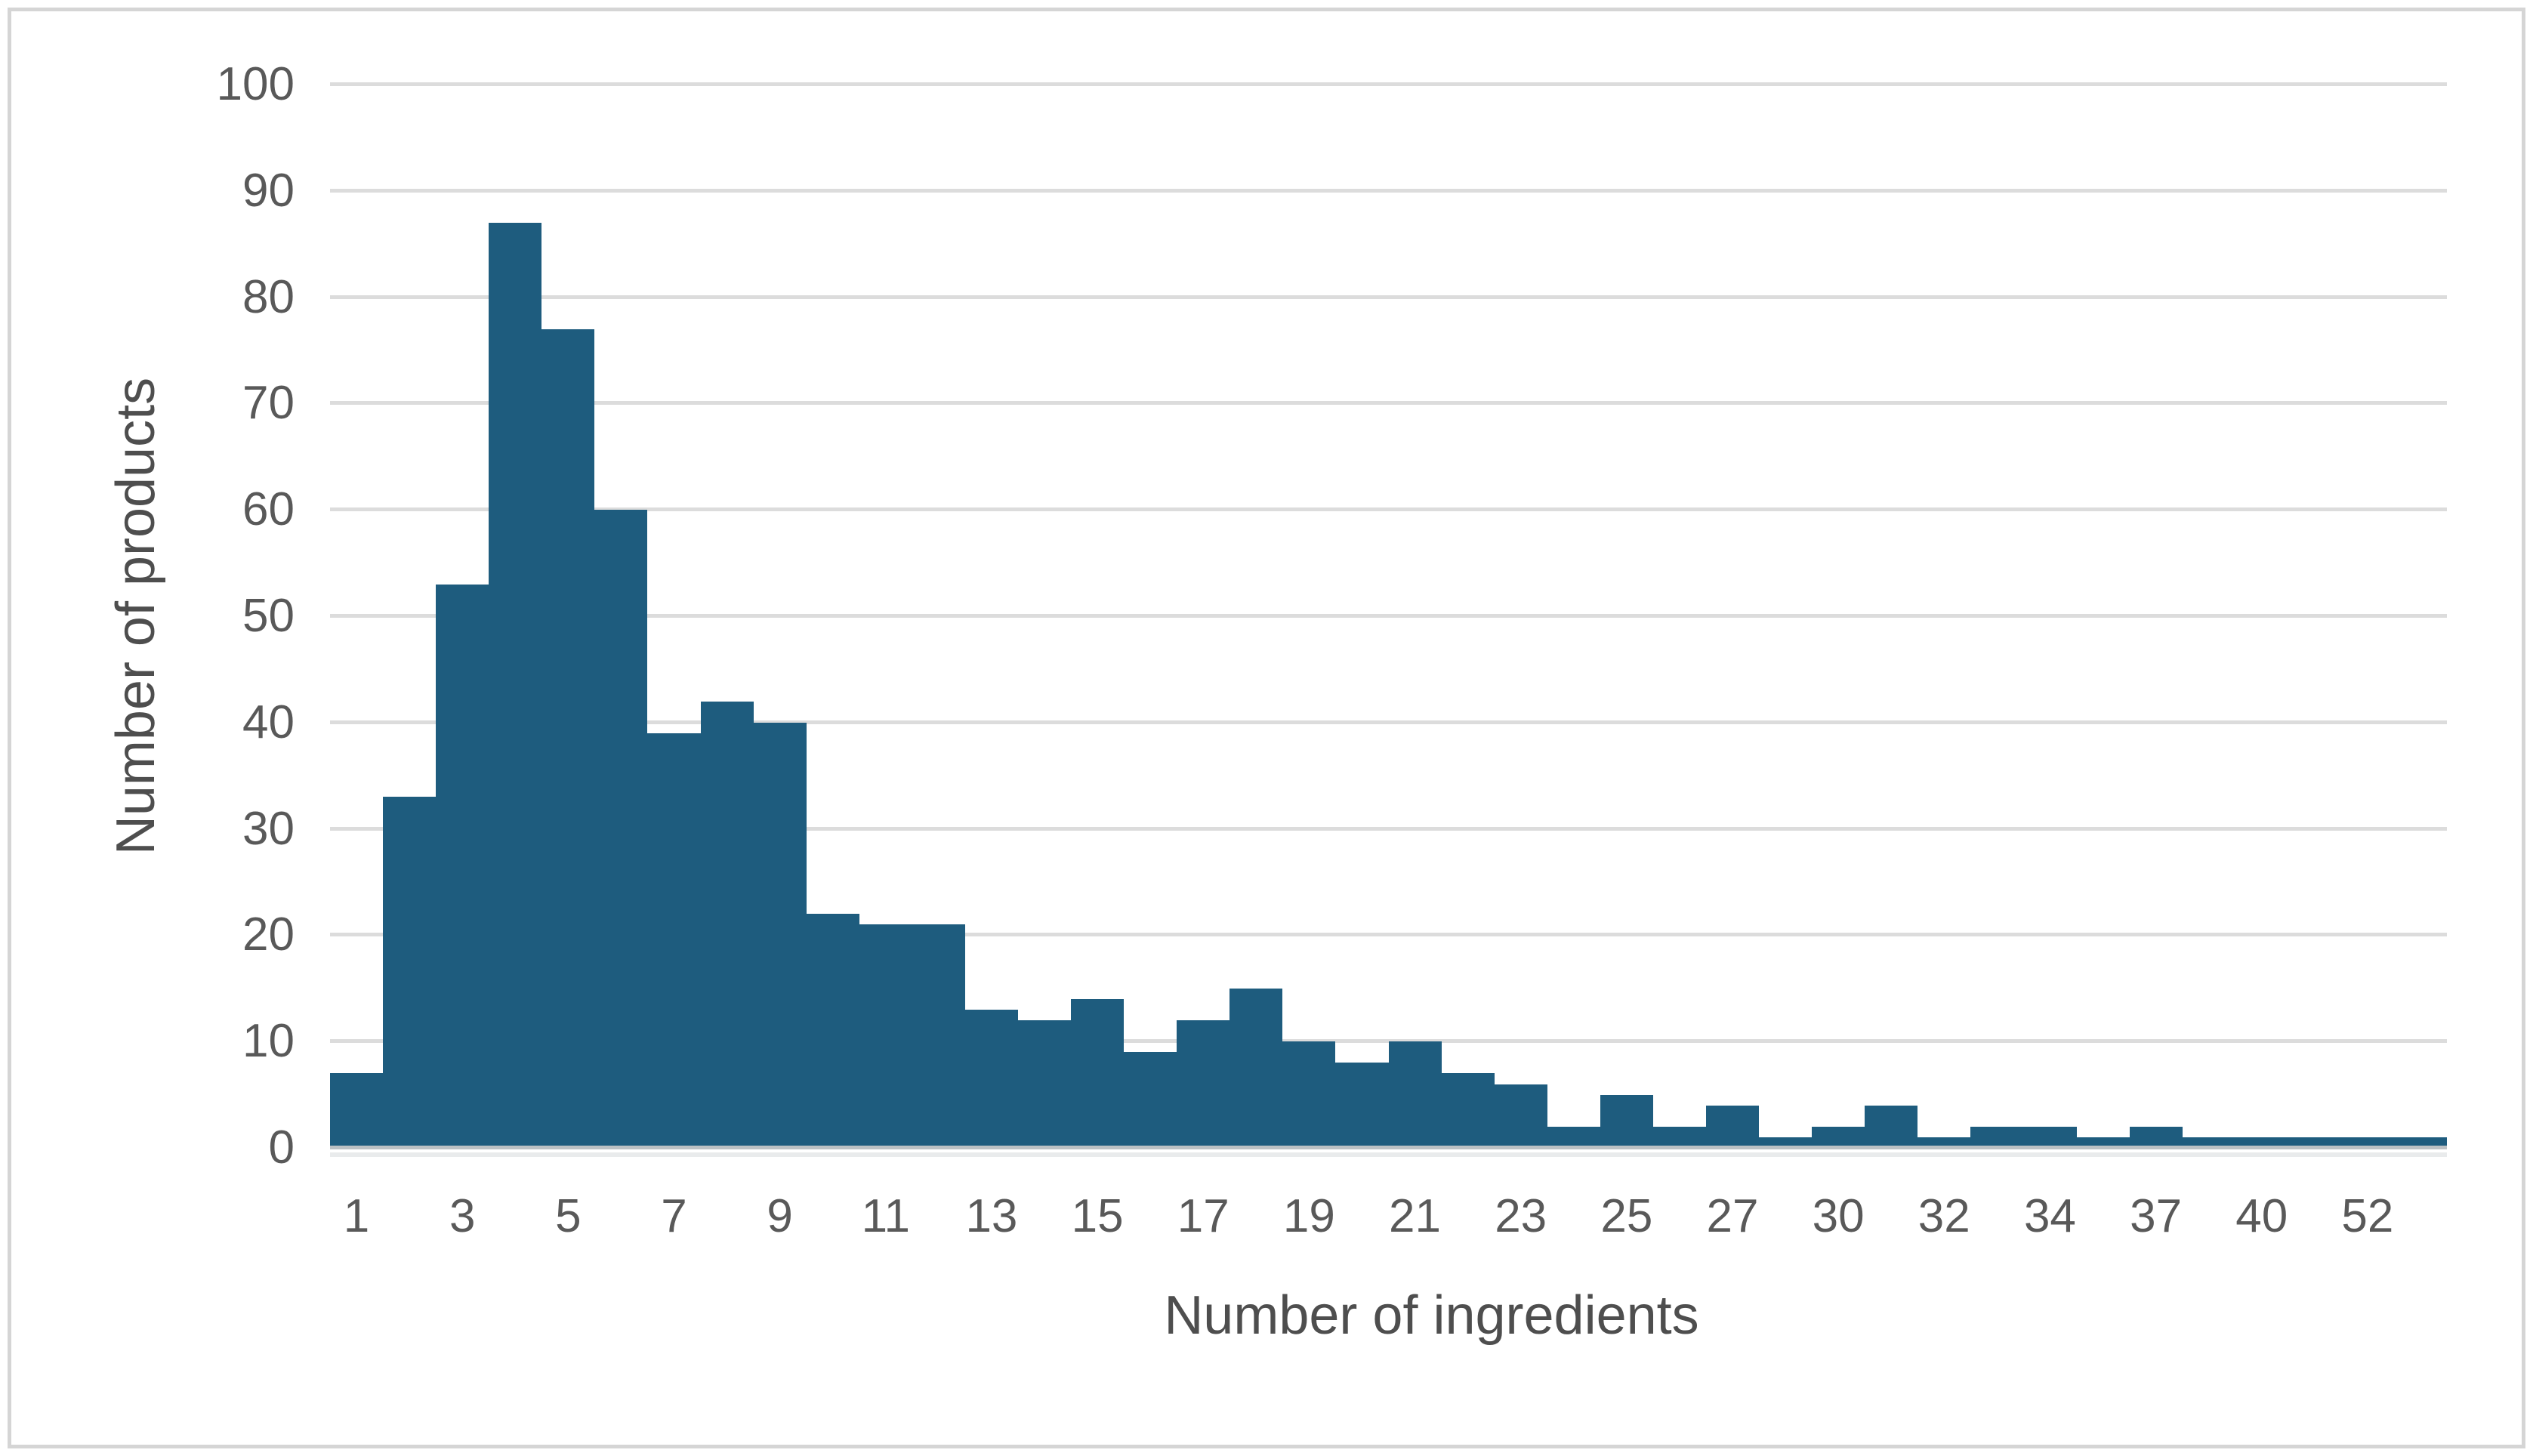 This screenshot has width=2533, height=1456. What do you see at coordinates (1203, 1216) in the screenshot?
I see `x-tick-label: 17` at bounding box center [1203, 1216].